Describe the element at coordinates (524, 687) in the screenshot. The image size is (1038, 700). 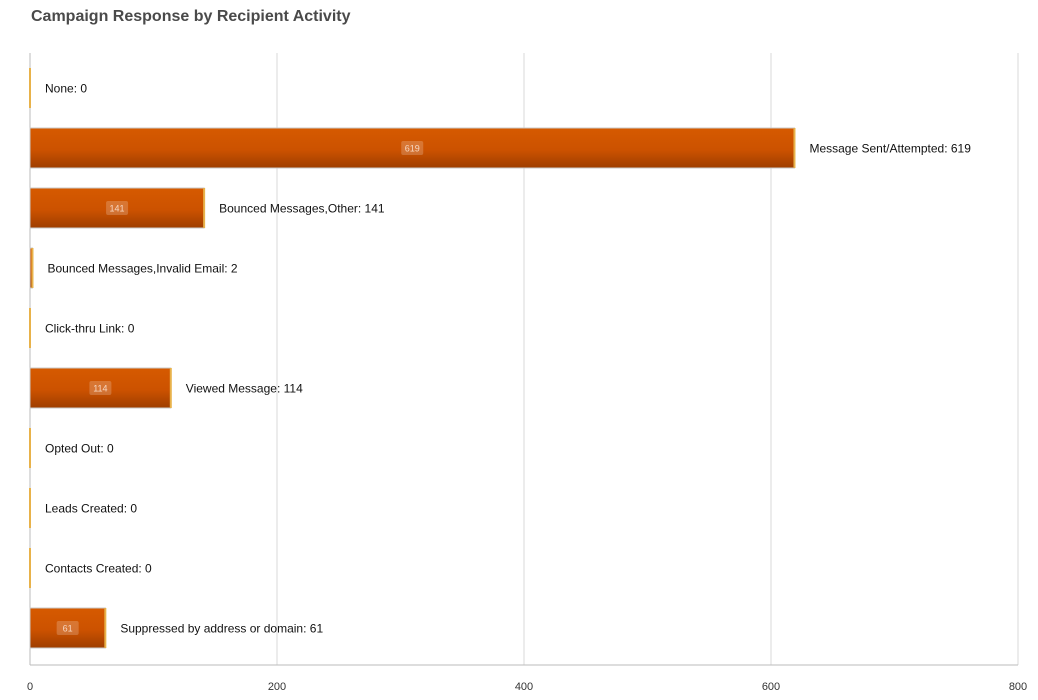
I see `x-tick-label: 400` at that location.